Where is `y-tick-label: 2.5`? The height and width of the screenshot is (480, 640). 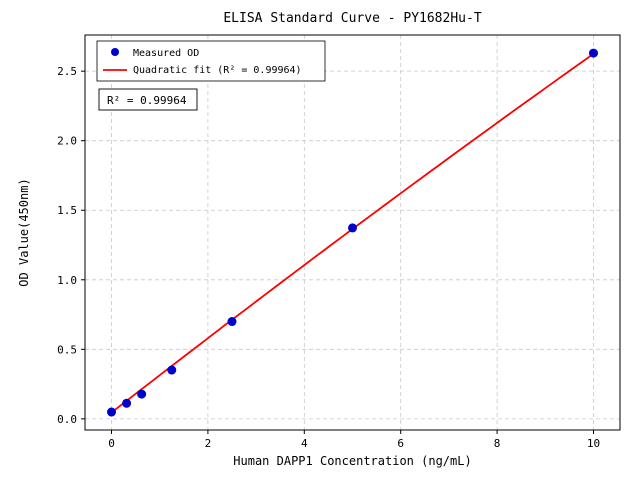
y-tick-label: 2.5 is located at coordinates (67, 71).